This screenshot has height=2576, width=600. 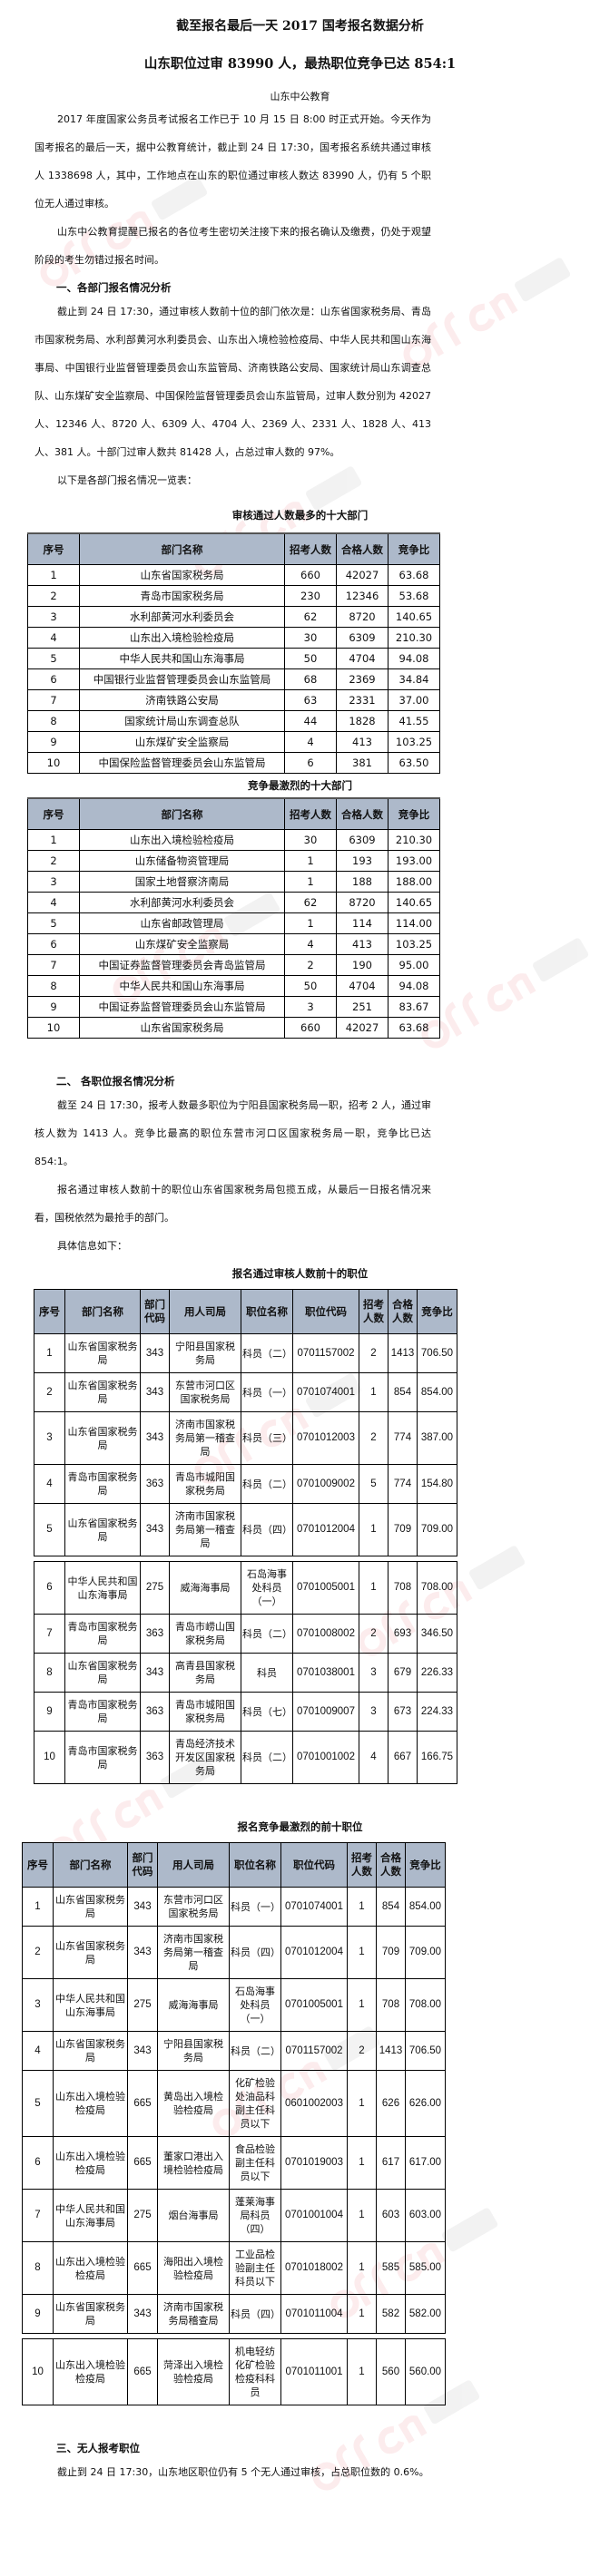 What do you see at coordinates (142, 1952) in the screenshot?
I see `table-cell: 343` at bounding box center [142, 1952].